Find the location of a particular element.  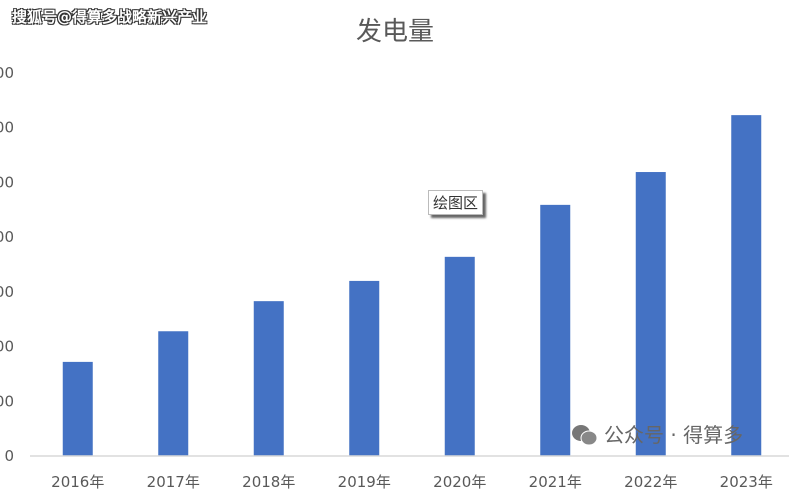

x-tick-label: 2022年 is located at coordinates (650, 482).